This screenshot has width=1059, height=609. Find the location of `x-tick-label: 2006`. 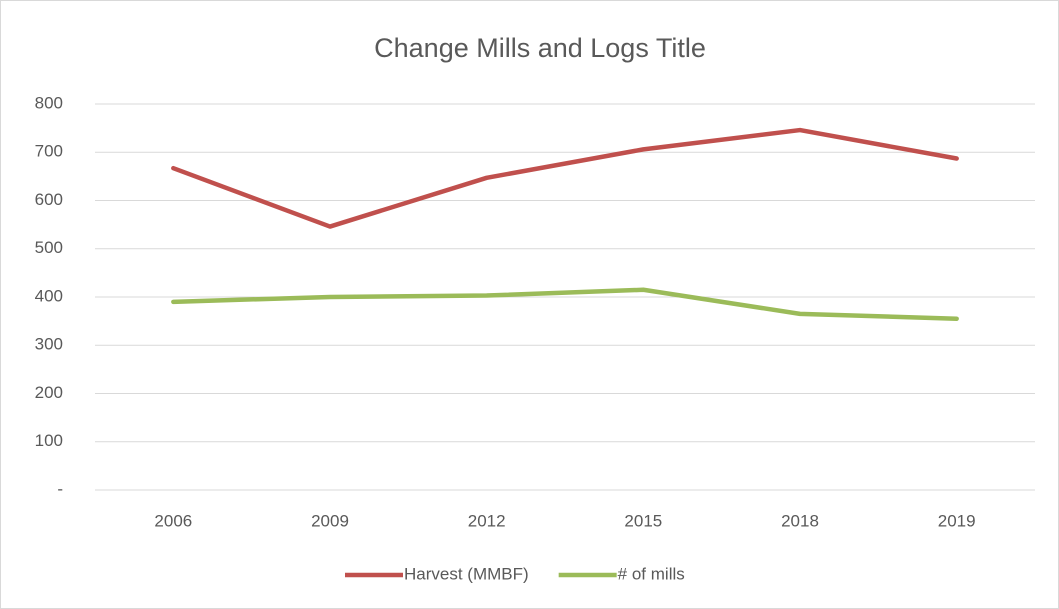

x-tick-label: 2006 is located at coordinates (173, 520).